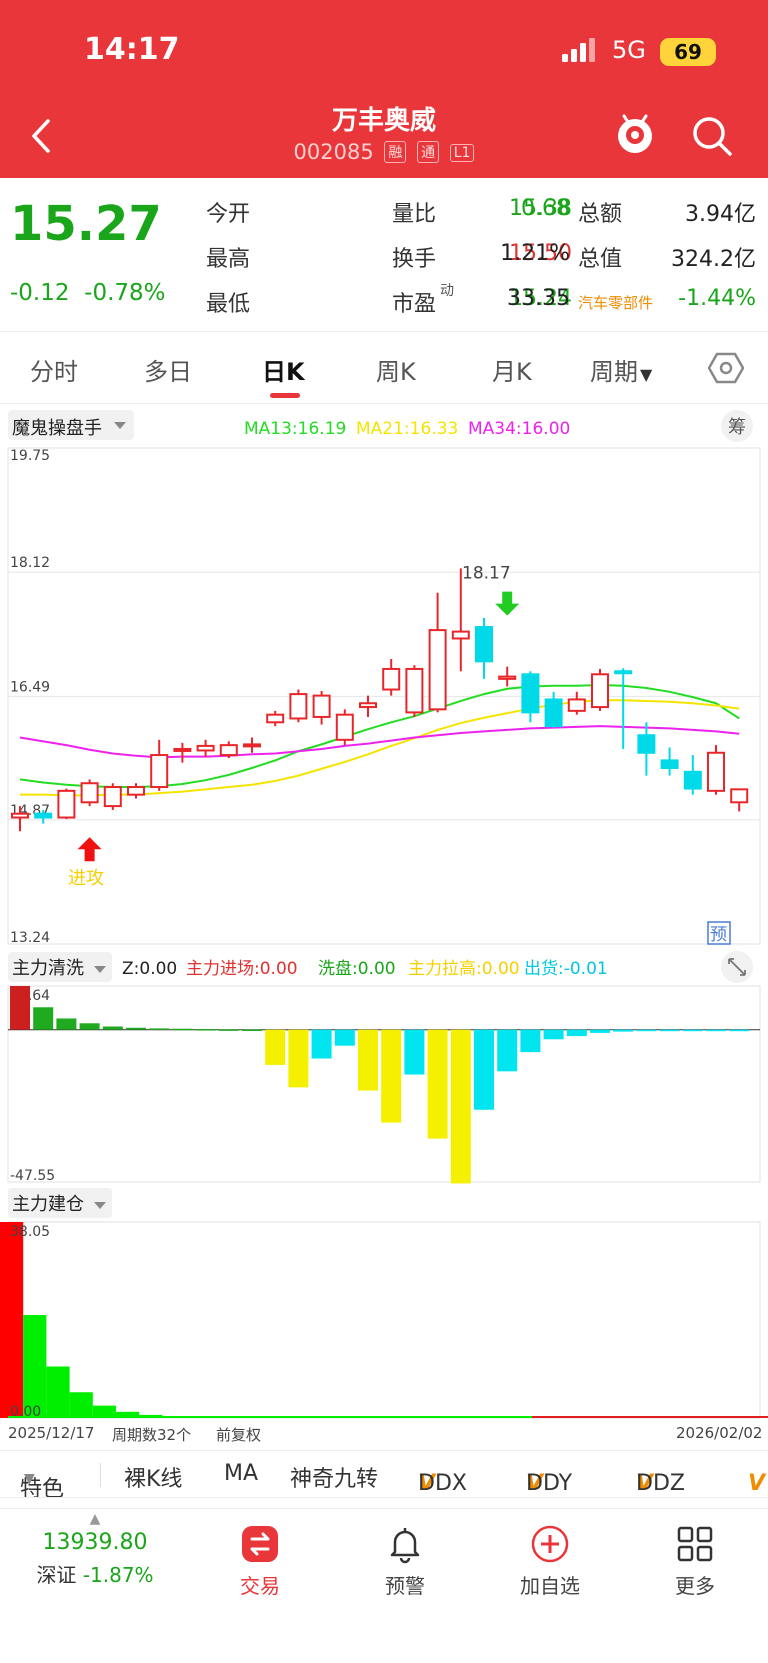 The image size is (768, 1663). What do you see at coordinates (283, 372) in the screenshot?
I see `tab-daily-k: 日K` at bounding box center [283, 372].